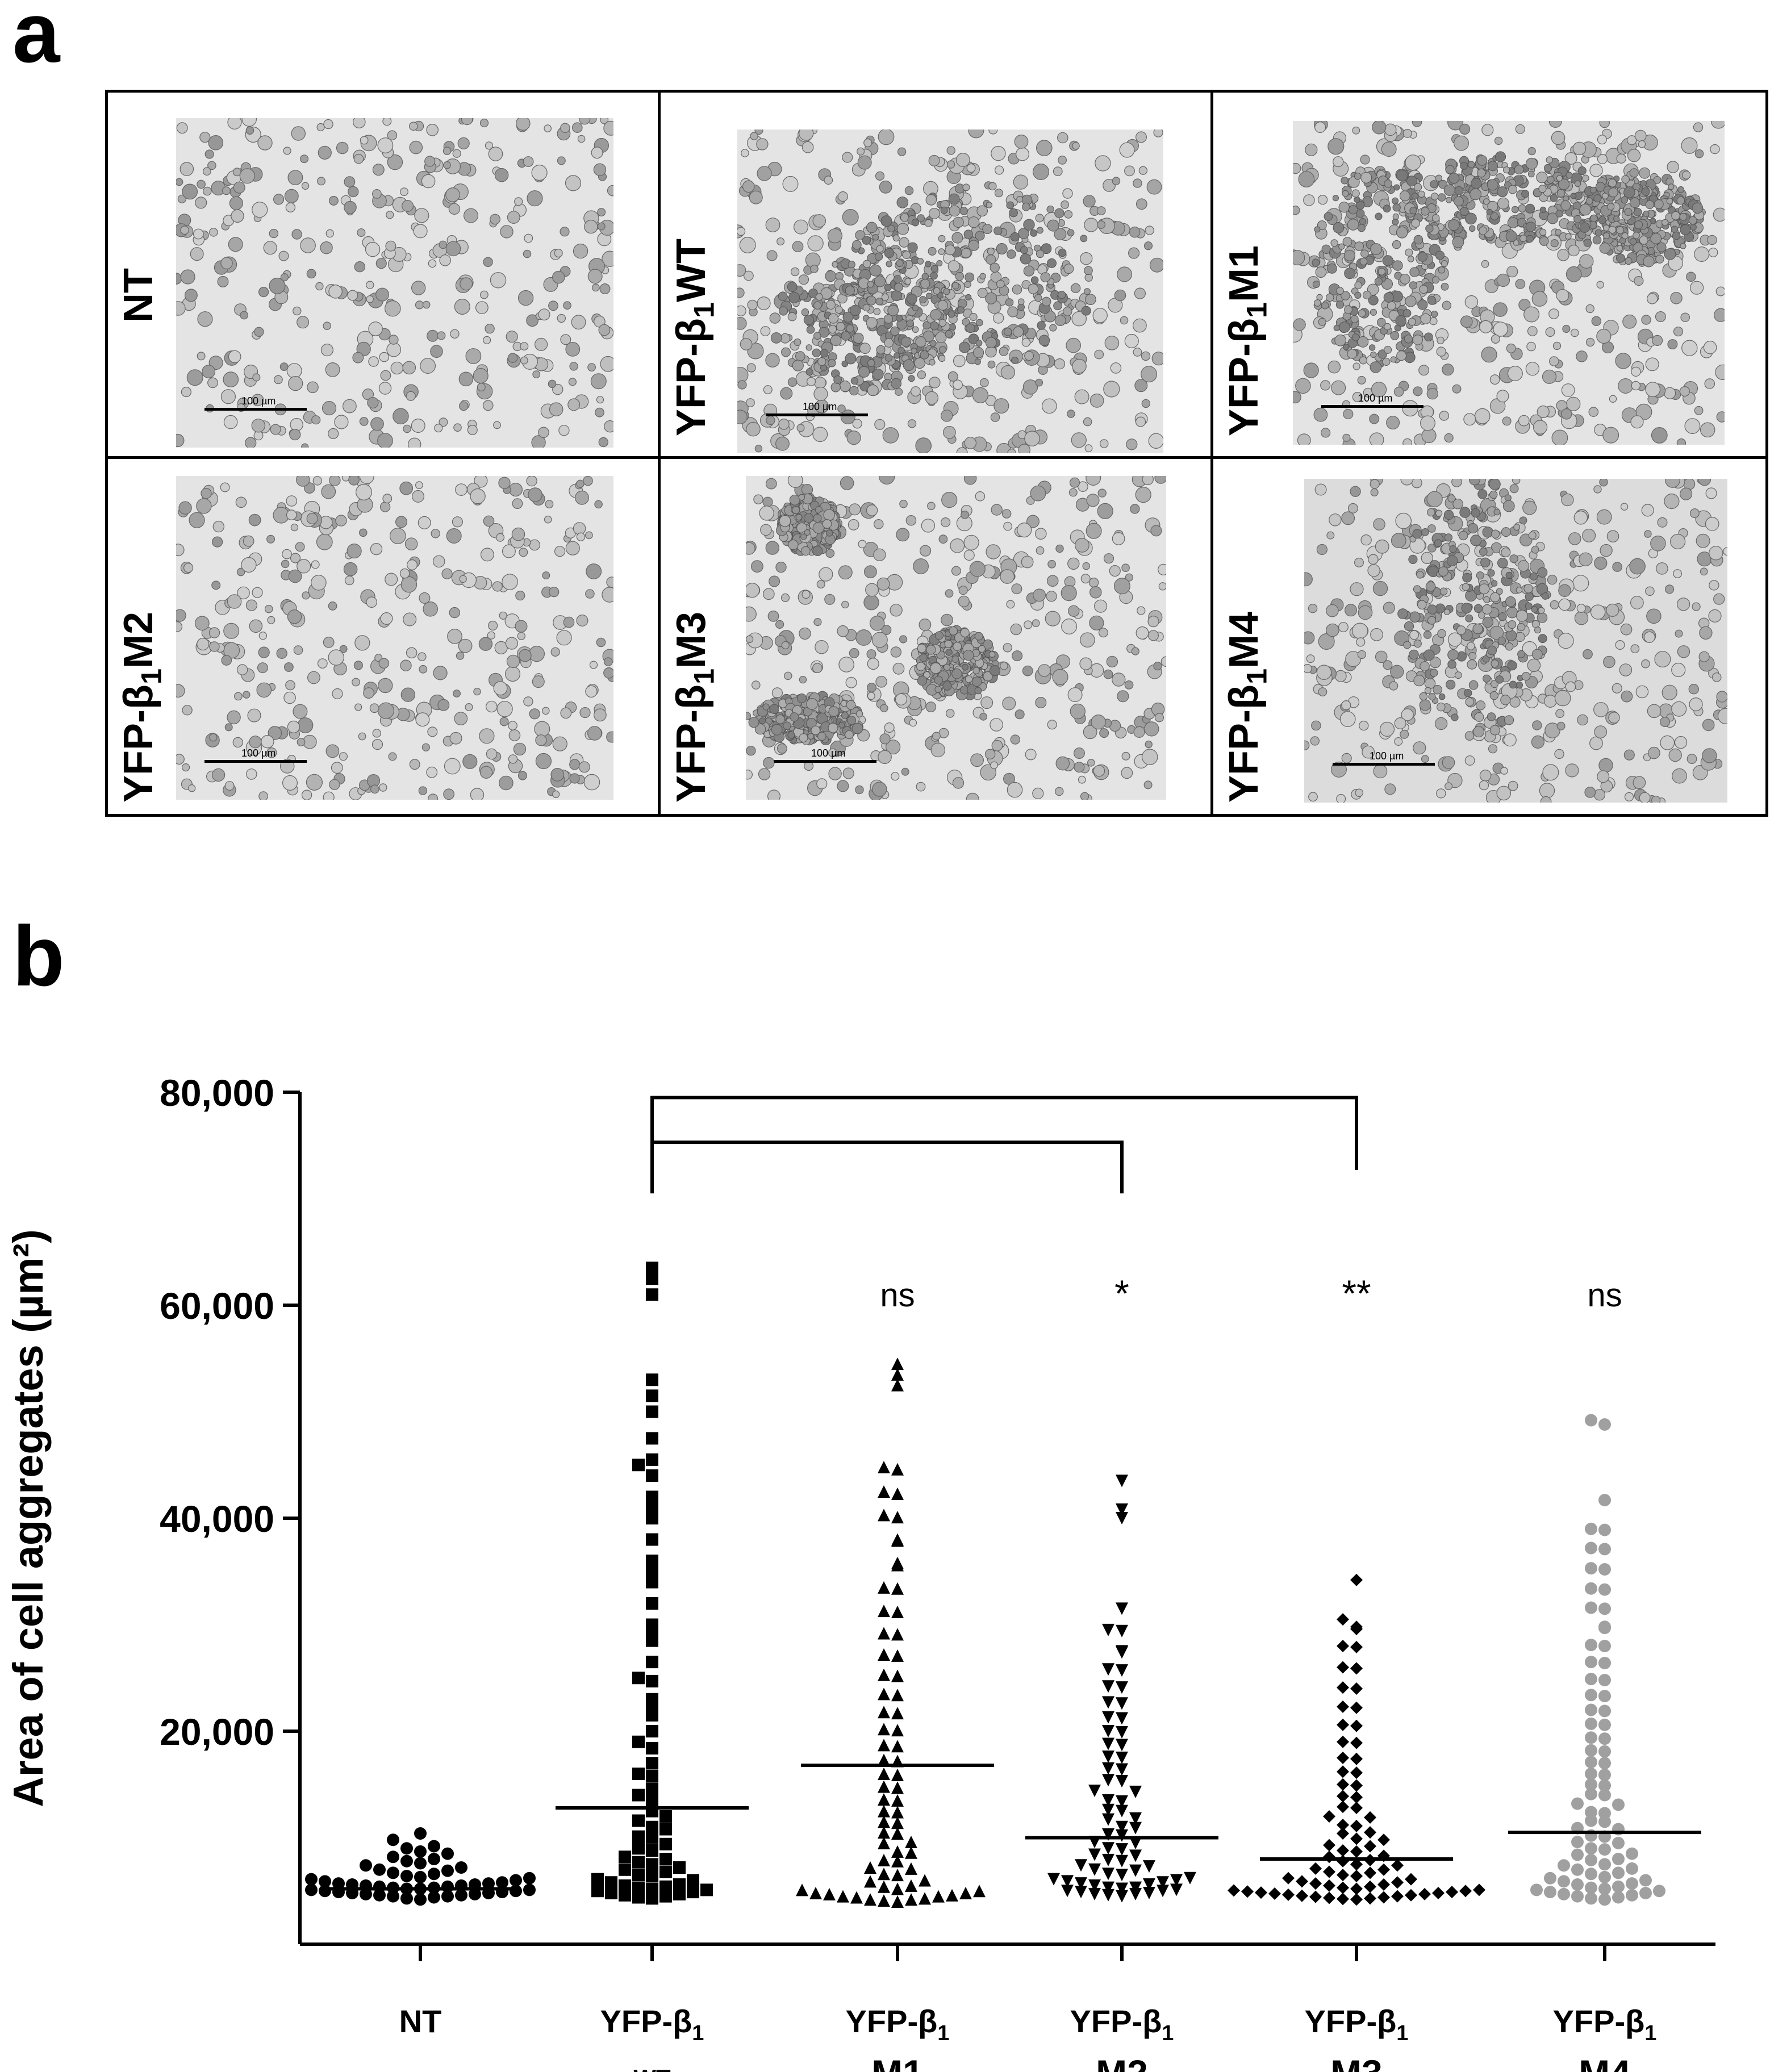  Describe the element at coordinates (38, 956) in the screenshot. I see `panel-b-letter: b` at that location.